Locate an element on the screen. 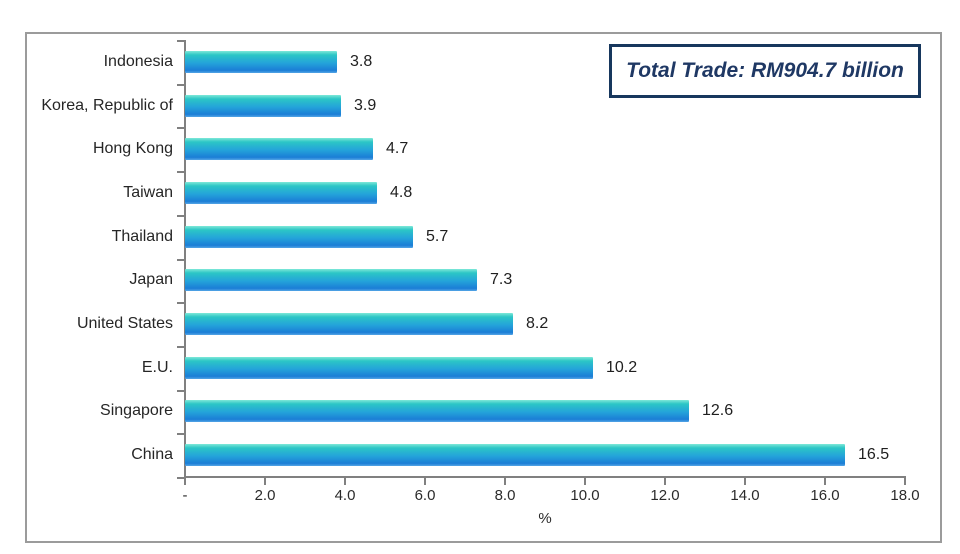  value-label: 4.8 is located at coordinates (401, 192).